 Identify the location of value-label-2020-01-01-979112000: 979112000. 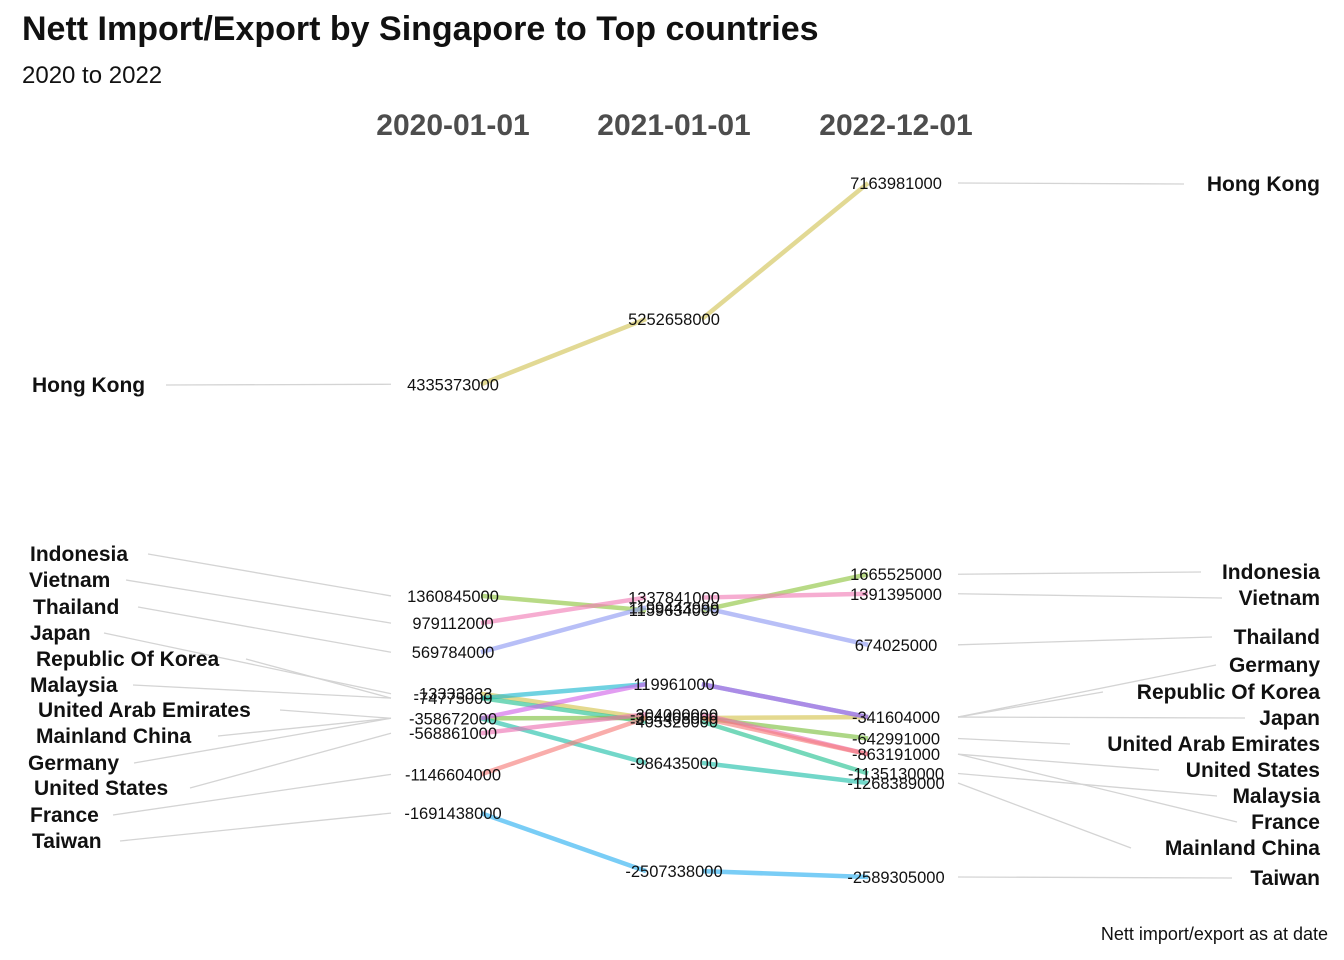
(452, 624).